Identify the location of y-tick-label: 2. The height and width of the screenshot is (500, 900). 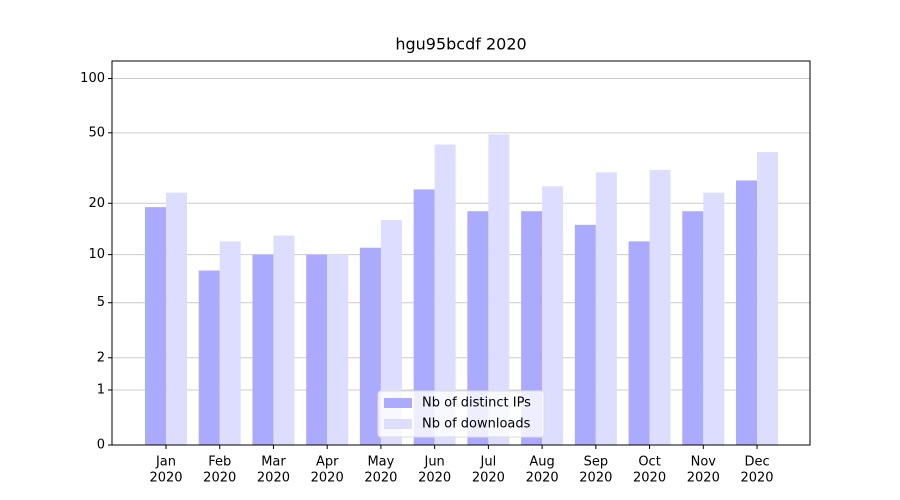
(101, 357).